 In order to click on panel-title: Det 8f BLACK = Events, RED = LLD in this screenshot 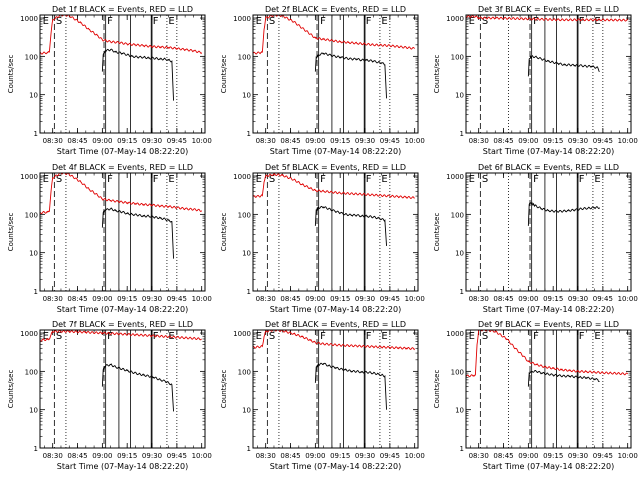, I will do `click(335, 324)`.